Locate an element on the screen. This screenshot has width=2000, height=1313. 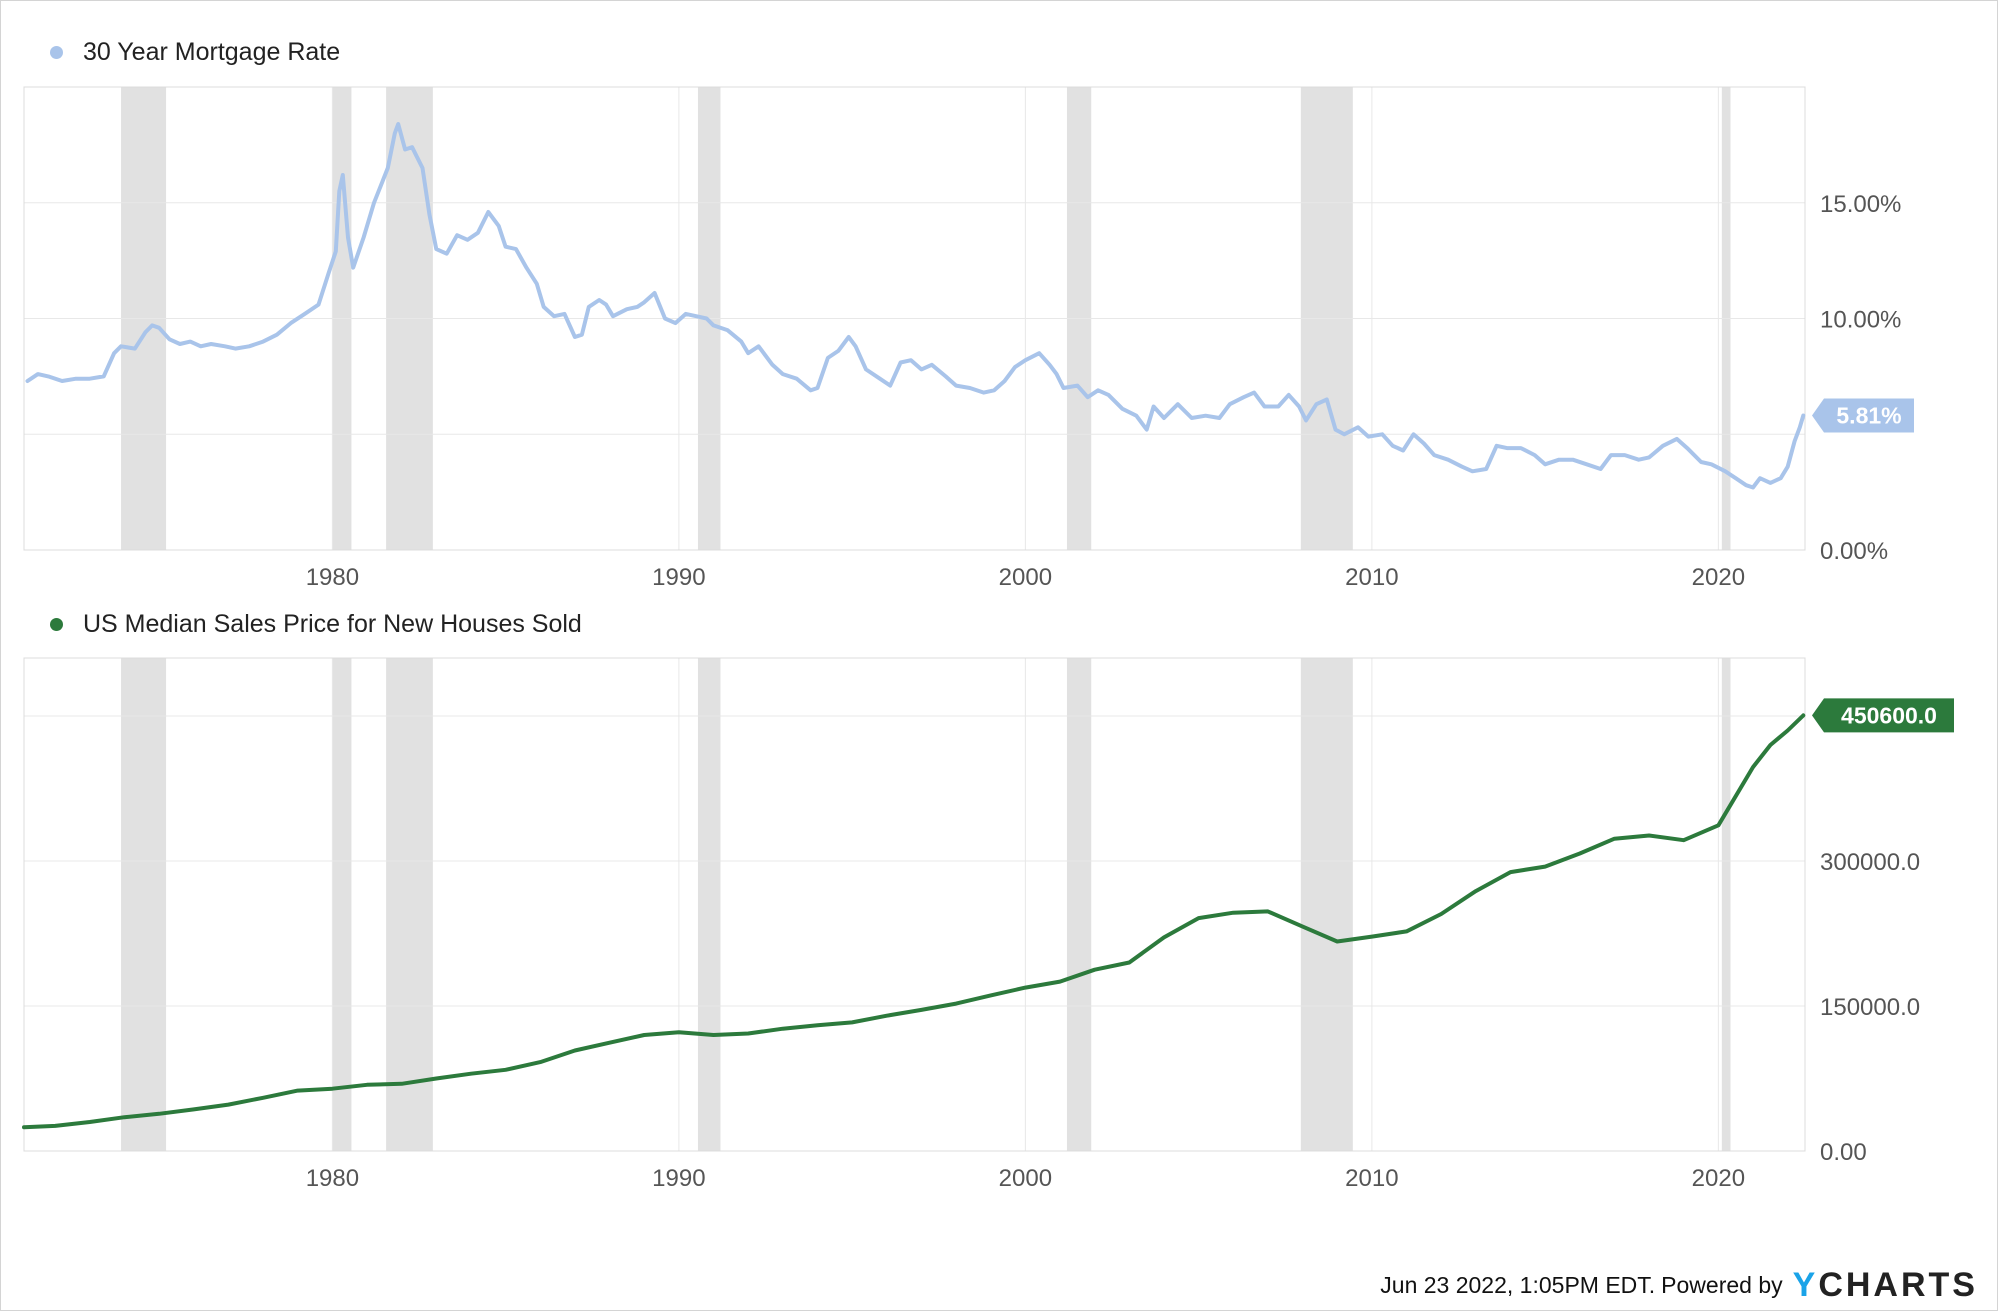
legend-mortgage-rate: 30 Year Mortgage Rate is located at coordinates (195, 52).